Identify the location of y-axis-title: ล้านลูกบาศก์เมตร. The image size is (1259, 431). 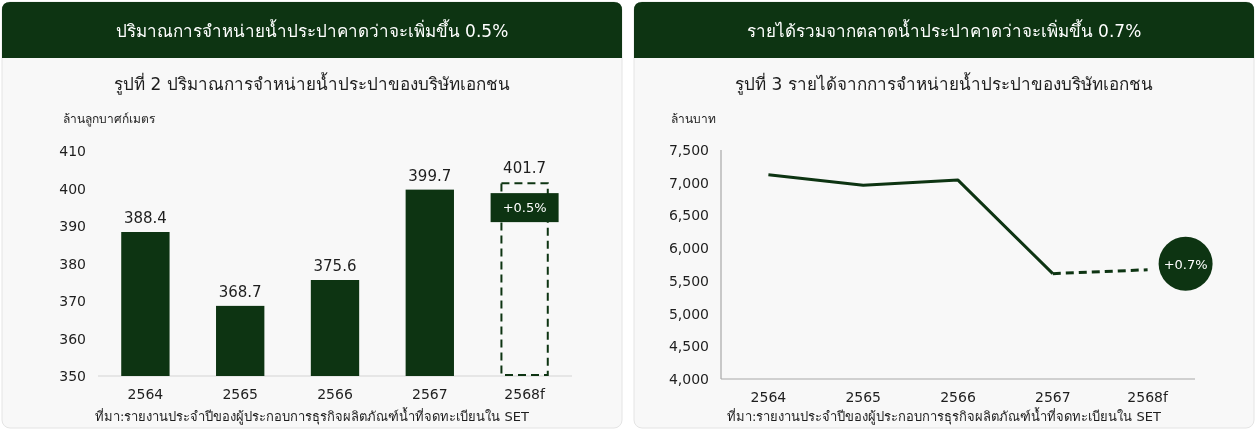
(109, 119).